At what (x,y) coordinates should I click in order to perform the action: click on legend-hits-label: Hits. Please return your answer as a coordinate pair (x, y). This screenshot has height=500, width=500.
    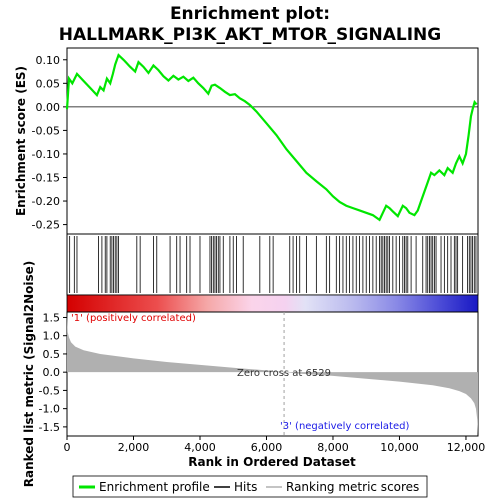
    Looking at the image, I should click on (245, 487).